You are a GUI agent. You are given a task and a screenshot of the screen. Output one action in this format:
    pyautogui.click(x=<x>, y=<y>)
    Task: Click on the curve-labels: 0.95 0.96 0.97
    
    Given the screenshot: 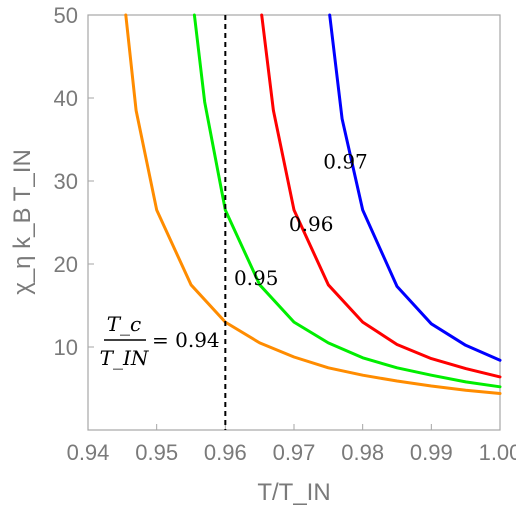 What is the action you would take?
    pyautogui.click(x=301, y=220)
    